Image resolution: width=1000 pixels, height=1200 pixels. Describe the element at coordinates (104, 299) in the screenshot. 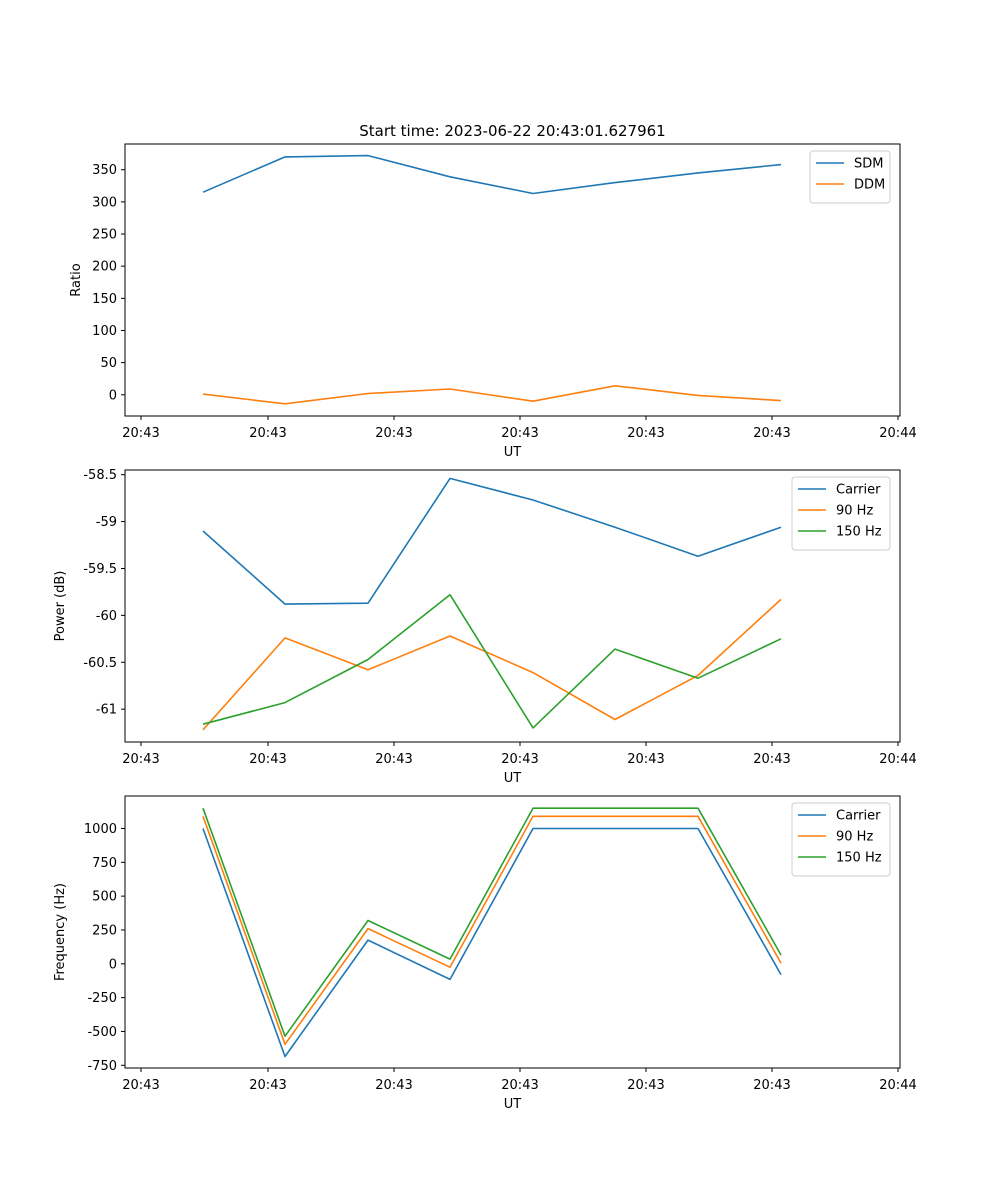

I see `y-tick-label: 150` at that location.